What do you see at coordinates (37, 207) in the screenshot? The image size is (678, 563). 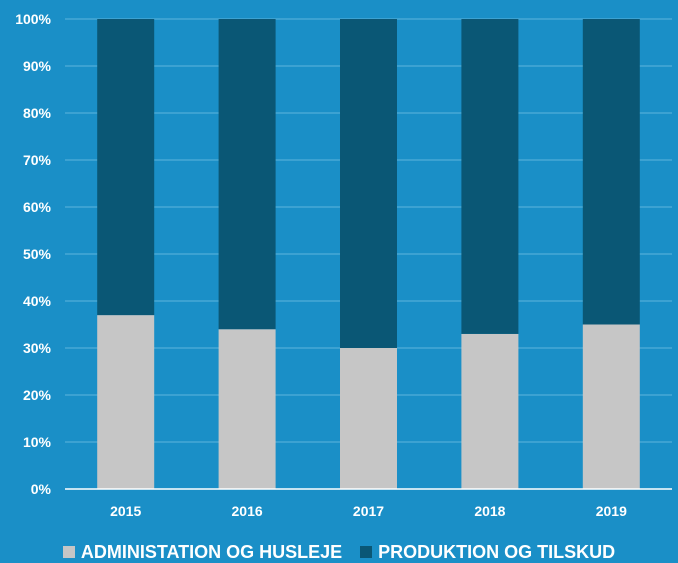 I see `y-tick-label: 60%` at bounding box center [37, 207].